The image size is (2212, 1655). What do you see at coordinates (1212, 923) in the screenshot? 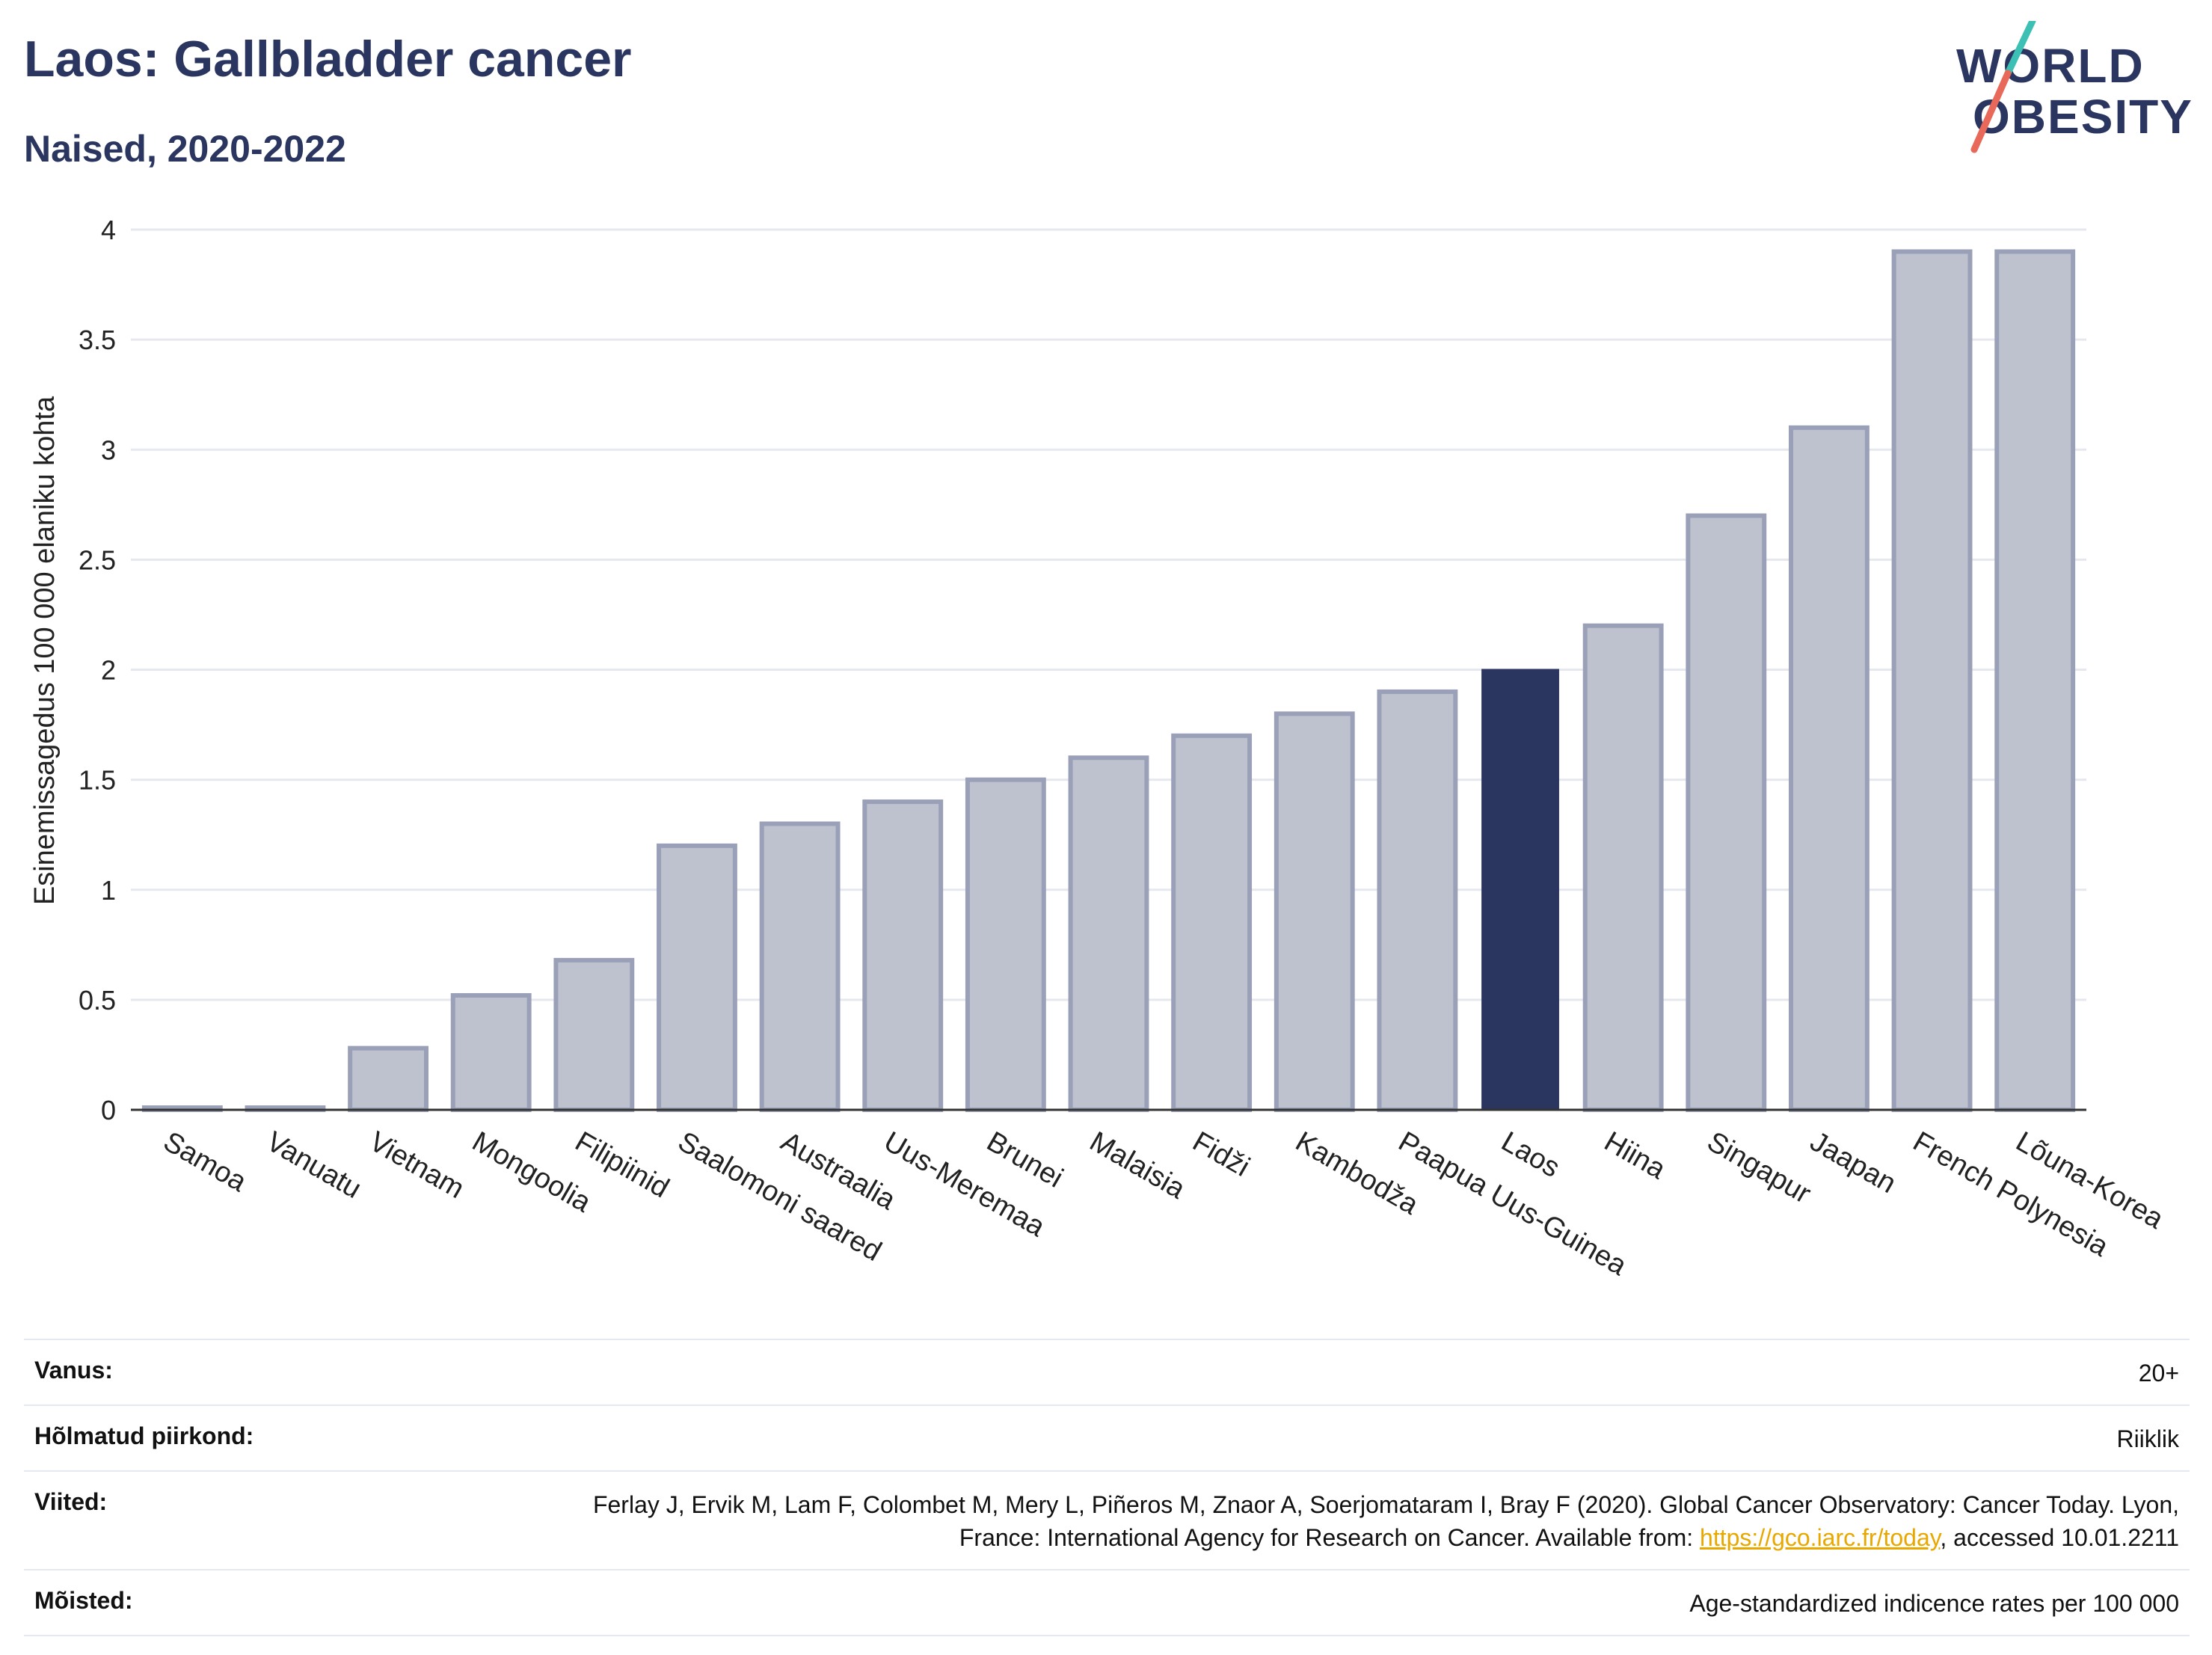
I see `bar-fid-i` at bounding box center [1212, 923].